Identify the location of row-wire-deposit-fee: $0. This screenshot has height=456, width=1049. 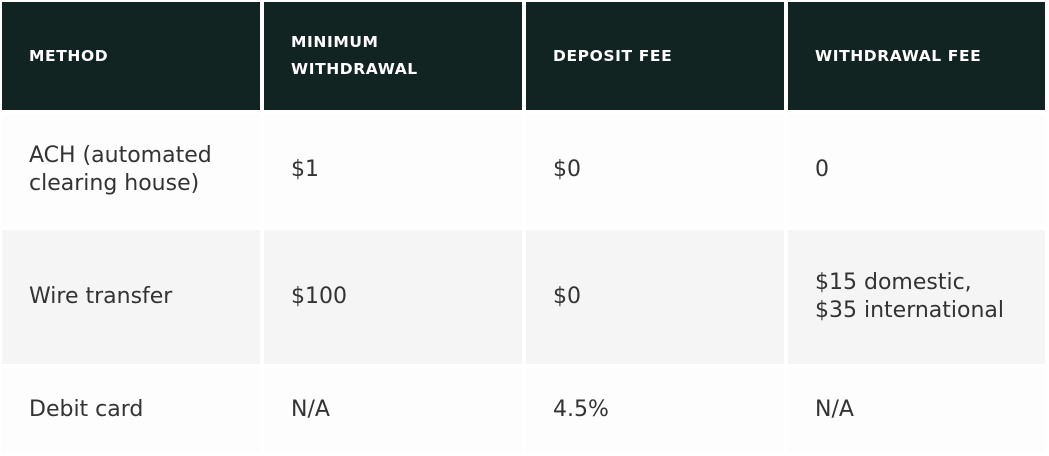
(655, 297).